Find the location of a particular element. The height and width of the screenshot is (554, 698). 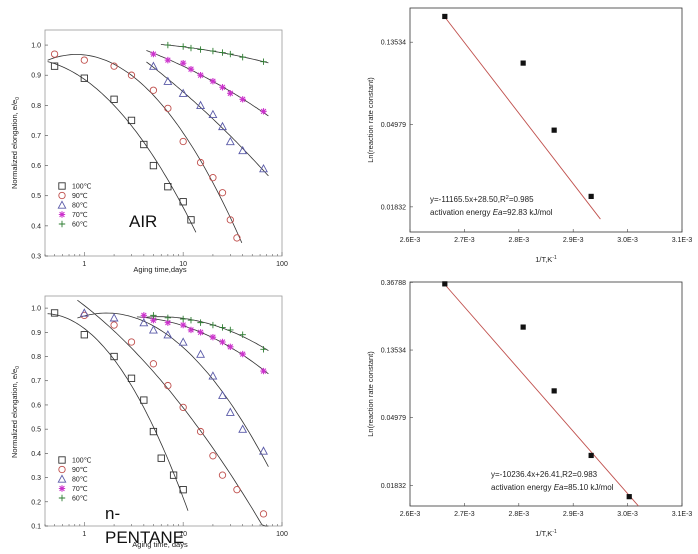

pentane-arrhenius-y-tick-label: 0.04979 is located at coordinates (393, 418).